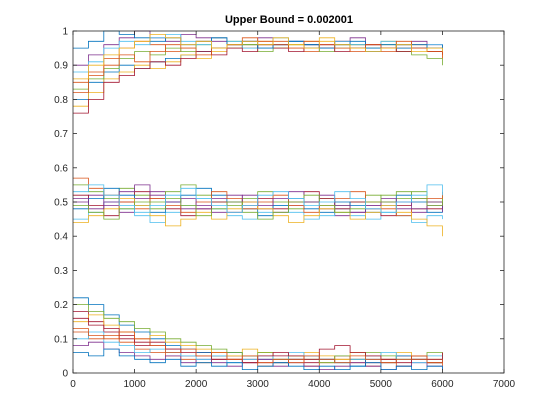 The width and height of the screenshot is (560, 420). I want to click on y-tick-label: 0.5, so click(61, 203).